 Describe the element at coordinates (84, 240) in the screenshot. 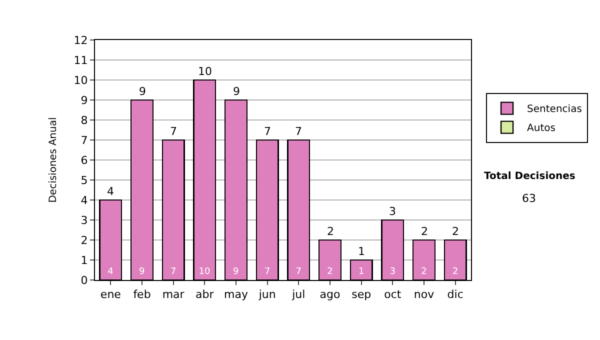

I see `y-tick-label: 2` at that location.